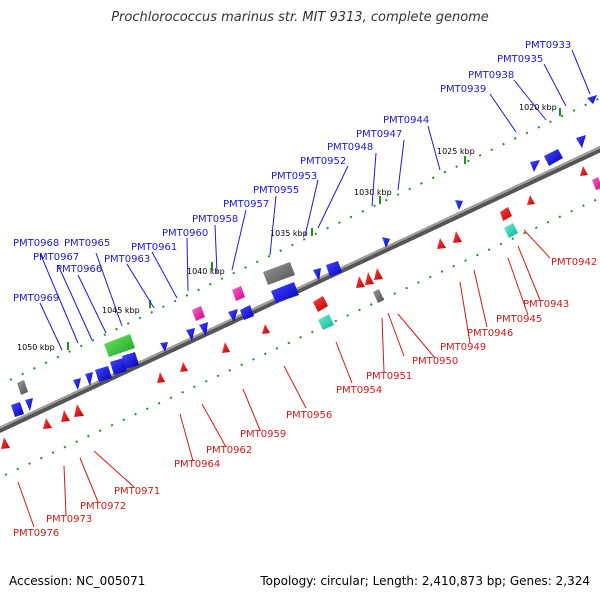 The height and width of the screenshot is (600, 600). I want to click on gene-label: PMT0956, so click(309, 415).